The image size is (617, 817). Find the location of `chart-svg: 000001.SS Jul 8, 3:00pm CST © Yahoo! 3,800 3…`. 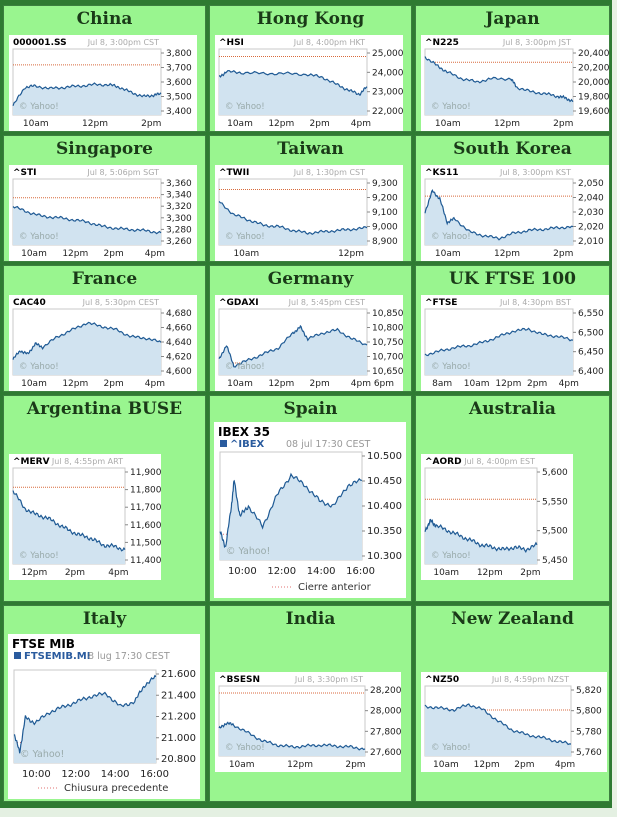

chart-svg: 000001.SS Jul 8, 3:00pm CST © Yahoo! 3,800 3… is located at coordinates (102, 83).